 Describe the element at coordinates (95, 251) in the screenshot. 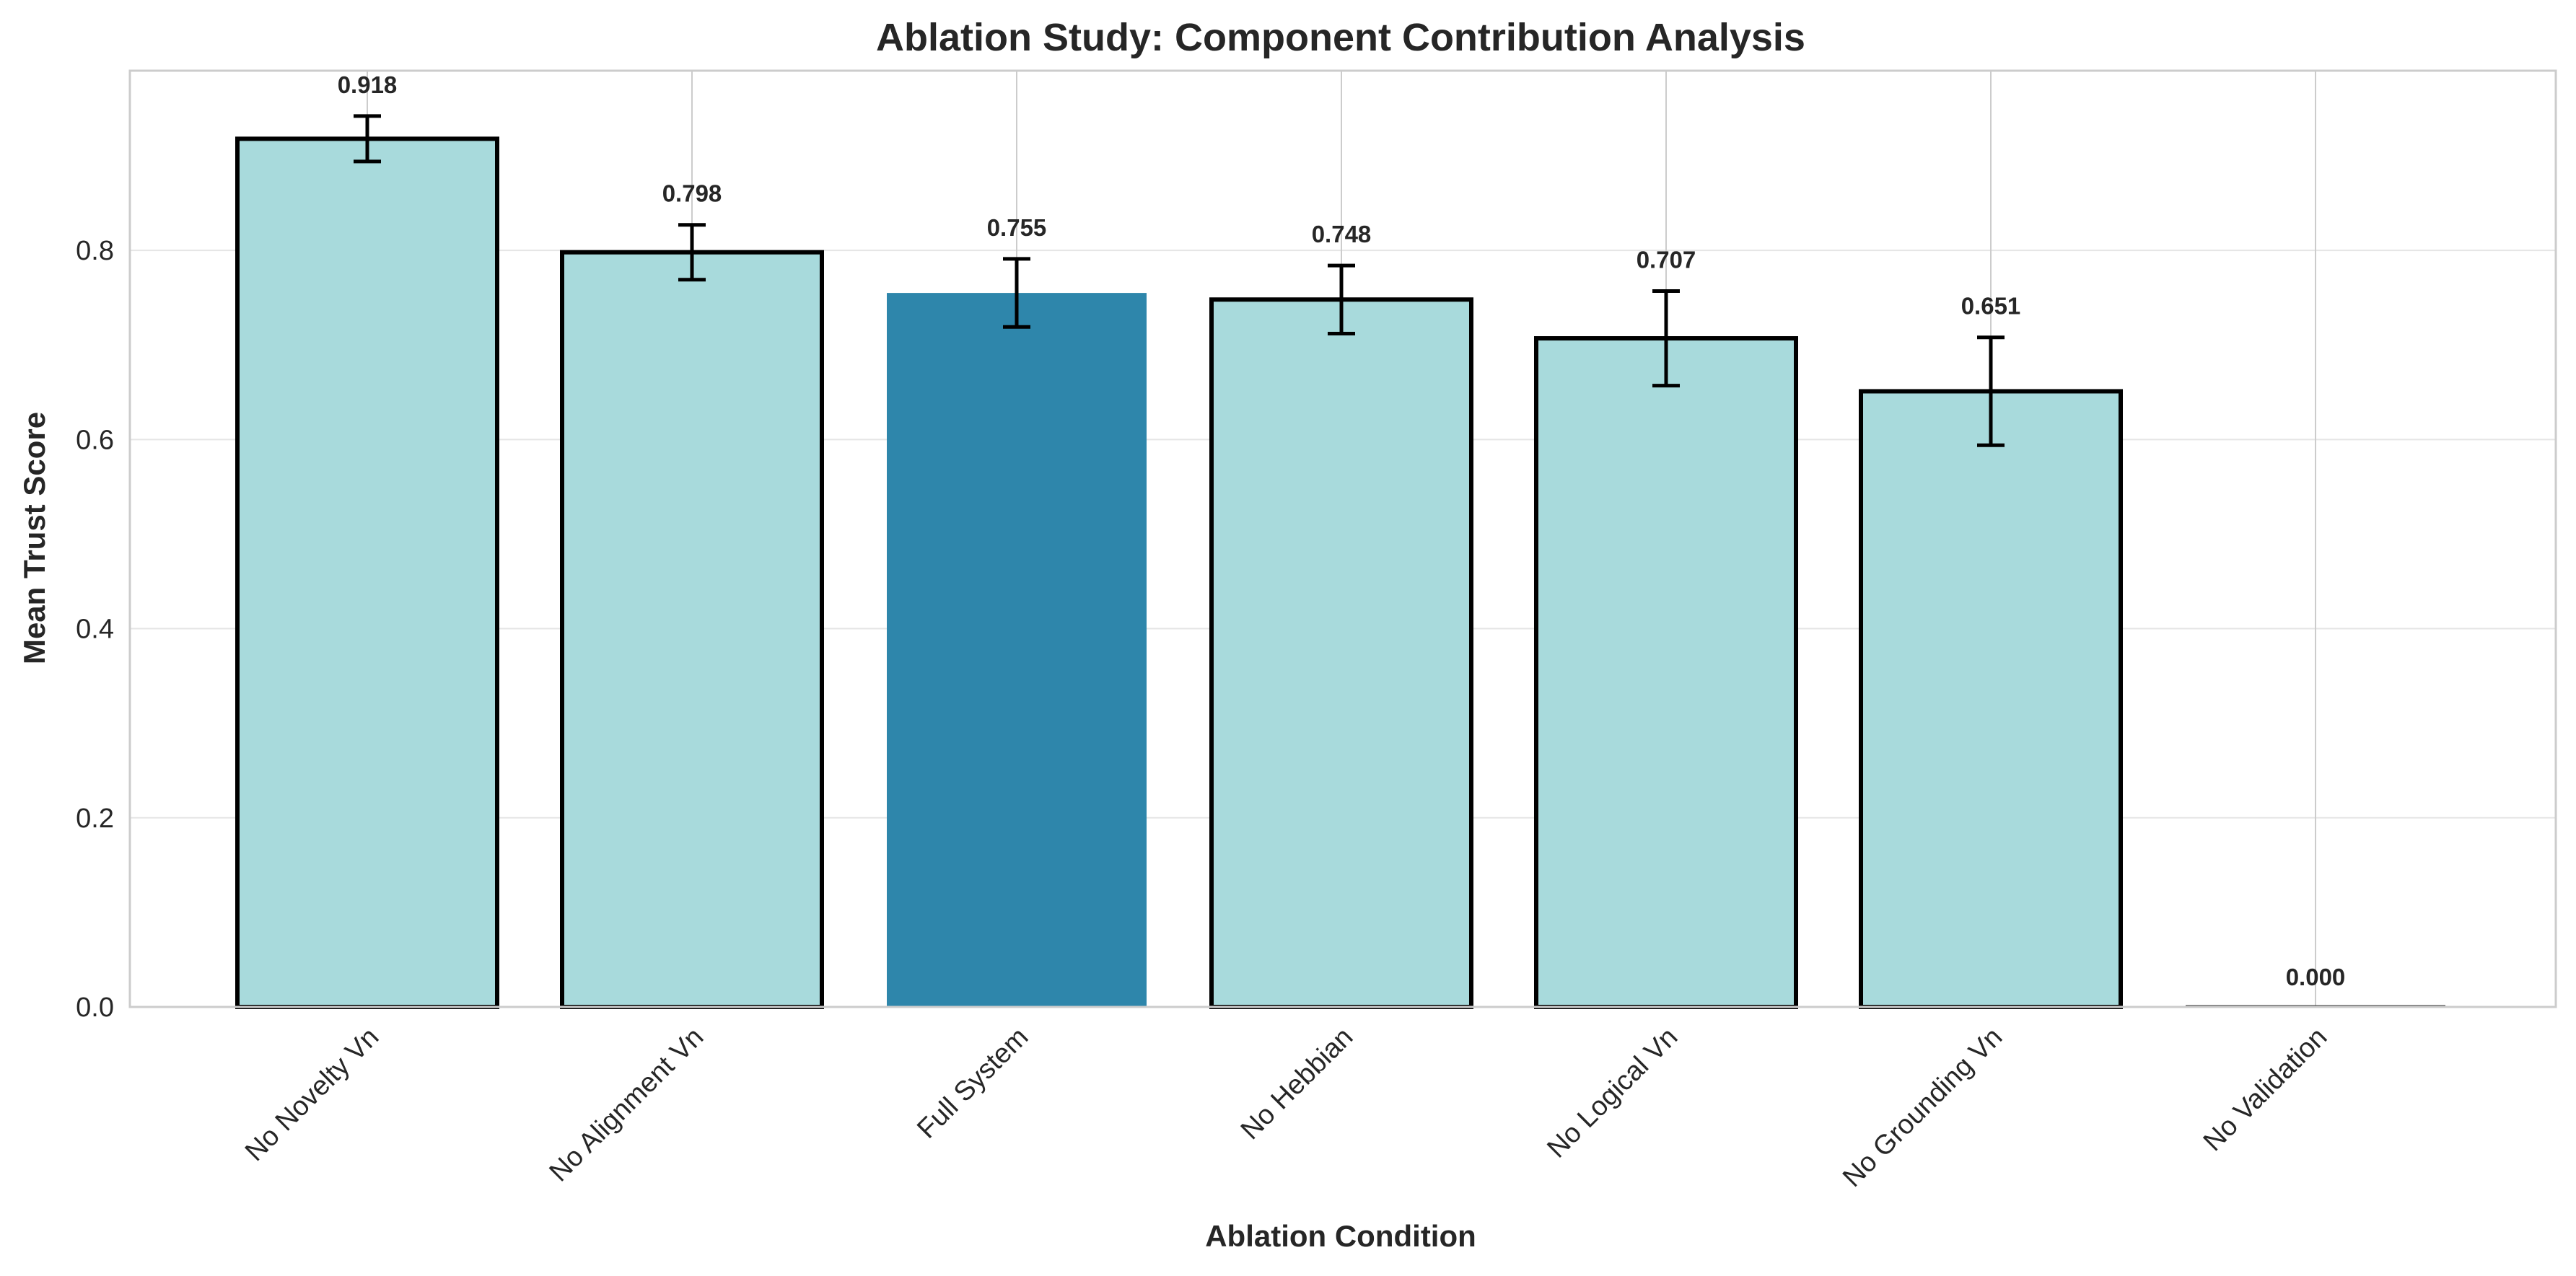

I see `y-tick-label: 0.8` at that location.